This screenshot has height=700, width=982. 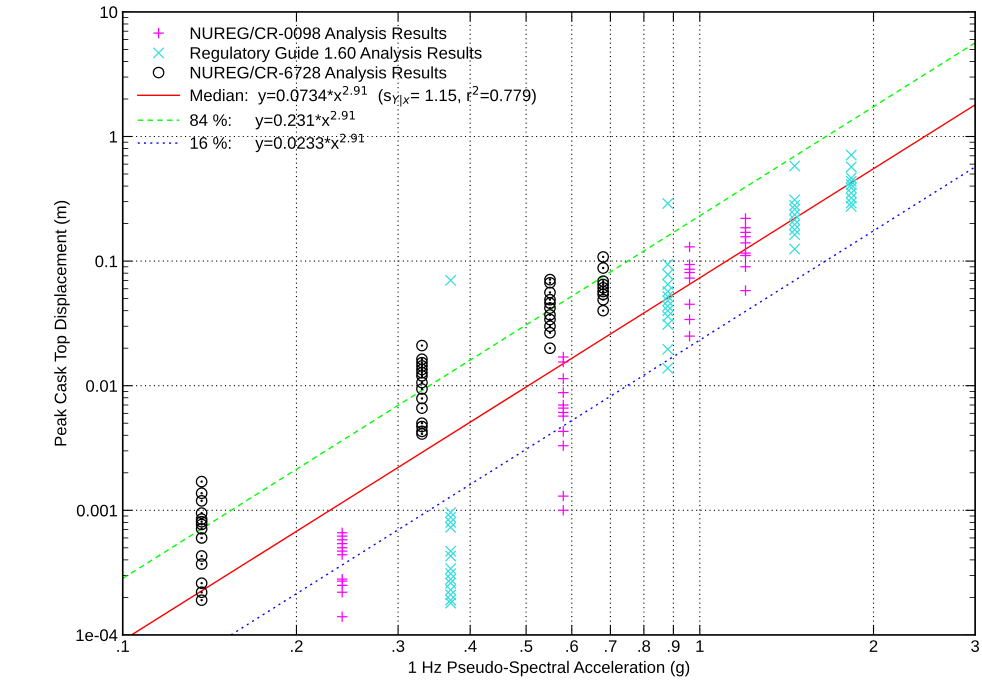 What do you see at coordinates (398, 646) in the screenshot?
I see `x-tick-label: .3` at bounding box center [398, 646].